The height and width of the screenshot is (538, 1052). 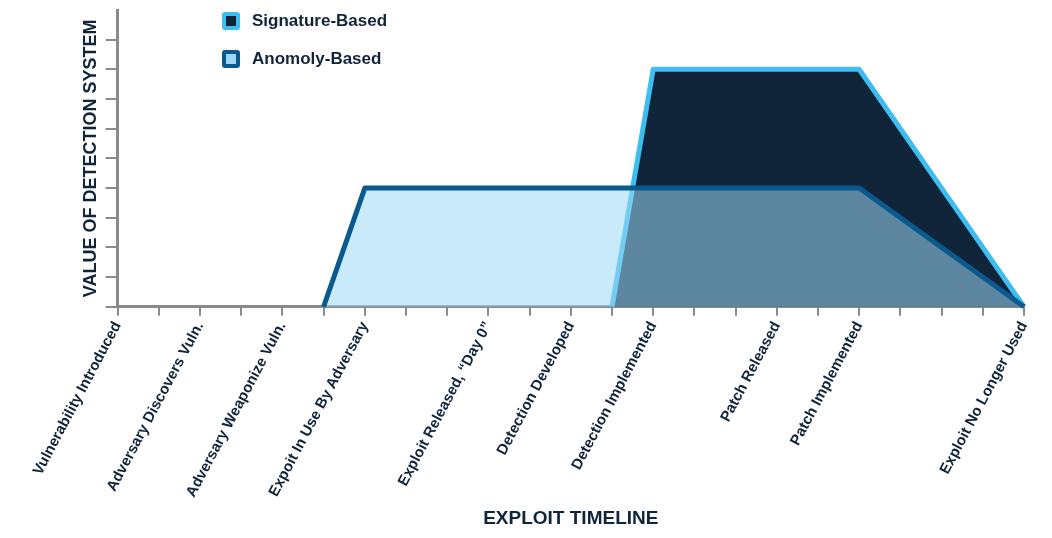 I want to click on y-axis-title: VALUE OF DETECTION SYSTEM, so click(x=89, y=158).